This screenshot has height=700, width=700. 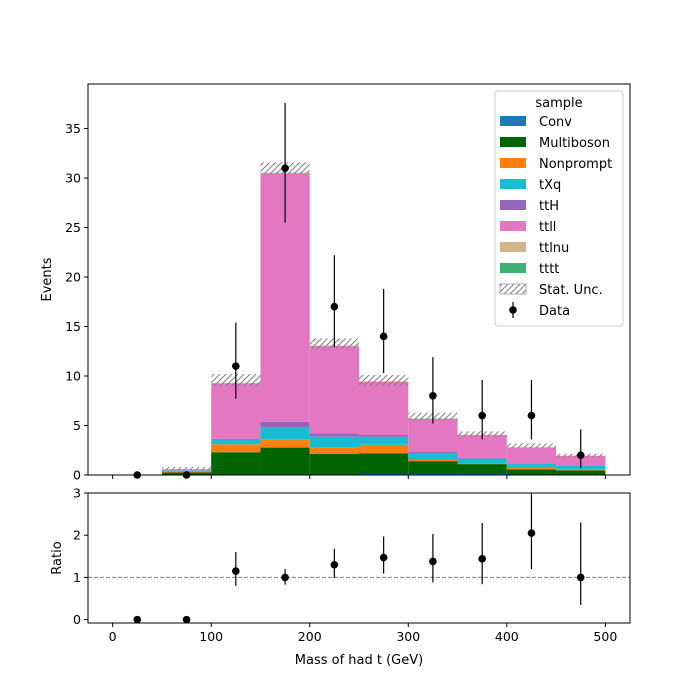 What do you see at coordinates (513, 310) in the screenshot?
I see `legend-data-marker` at bounding box center [513, 310].